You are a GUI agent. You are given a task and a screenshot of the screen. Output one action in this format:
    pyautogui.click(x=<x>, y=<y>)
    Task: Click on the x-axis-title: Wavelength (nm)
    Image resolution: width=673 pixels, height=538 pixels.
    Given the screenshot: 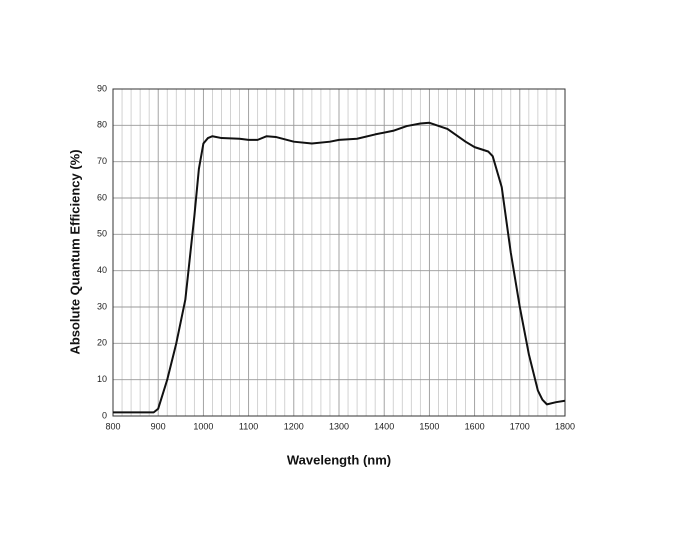 What is the action you would take?
    pyautogui.click(x=339, y=459)
    